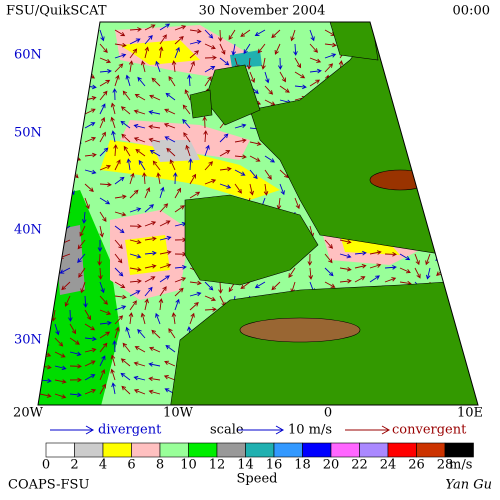  I want to click on colorbar-label: 0, so click(46, 465).